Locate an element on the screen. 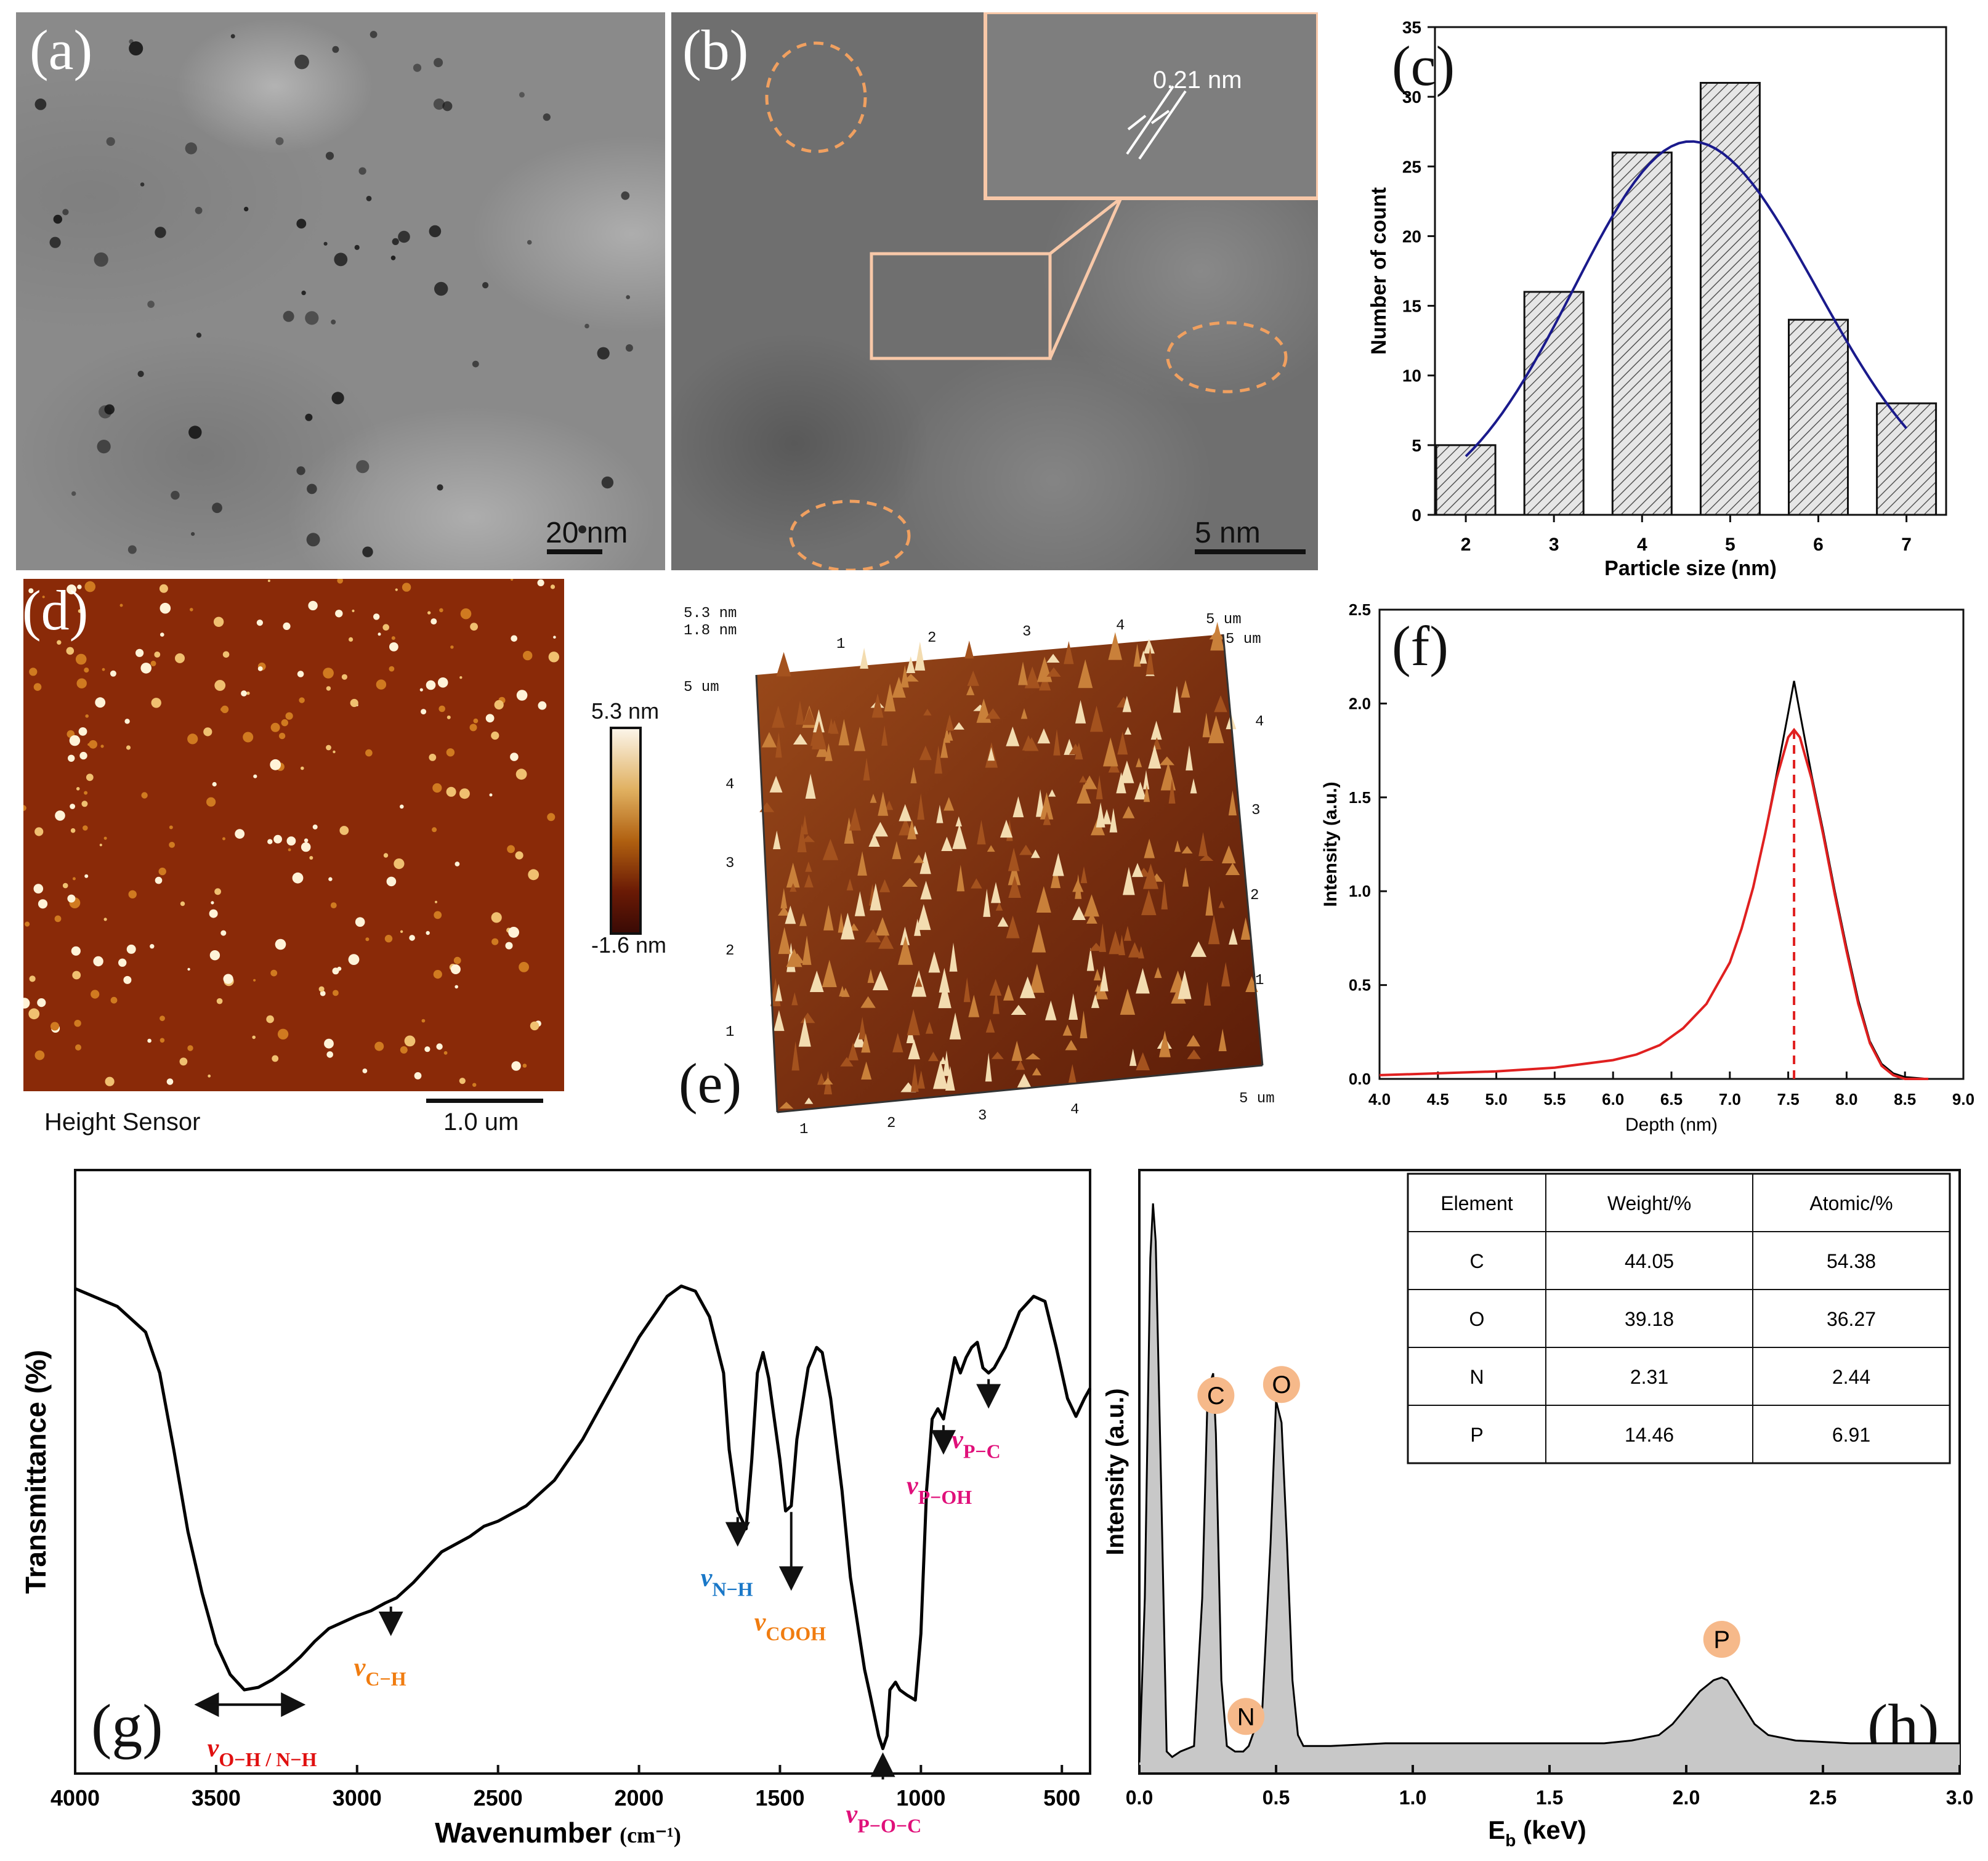 This screenshot has height=1861, width=1988. table-cell: 14.46 is located at coordinates (1649, 1435).